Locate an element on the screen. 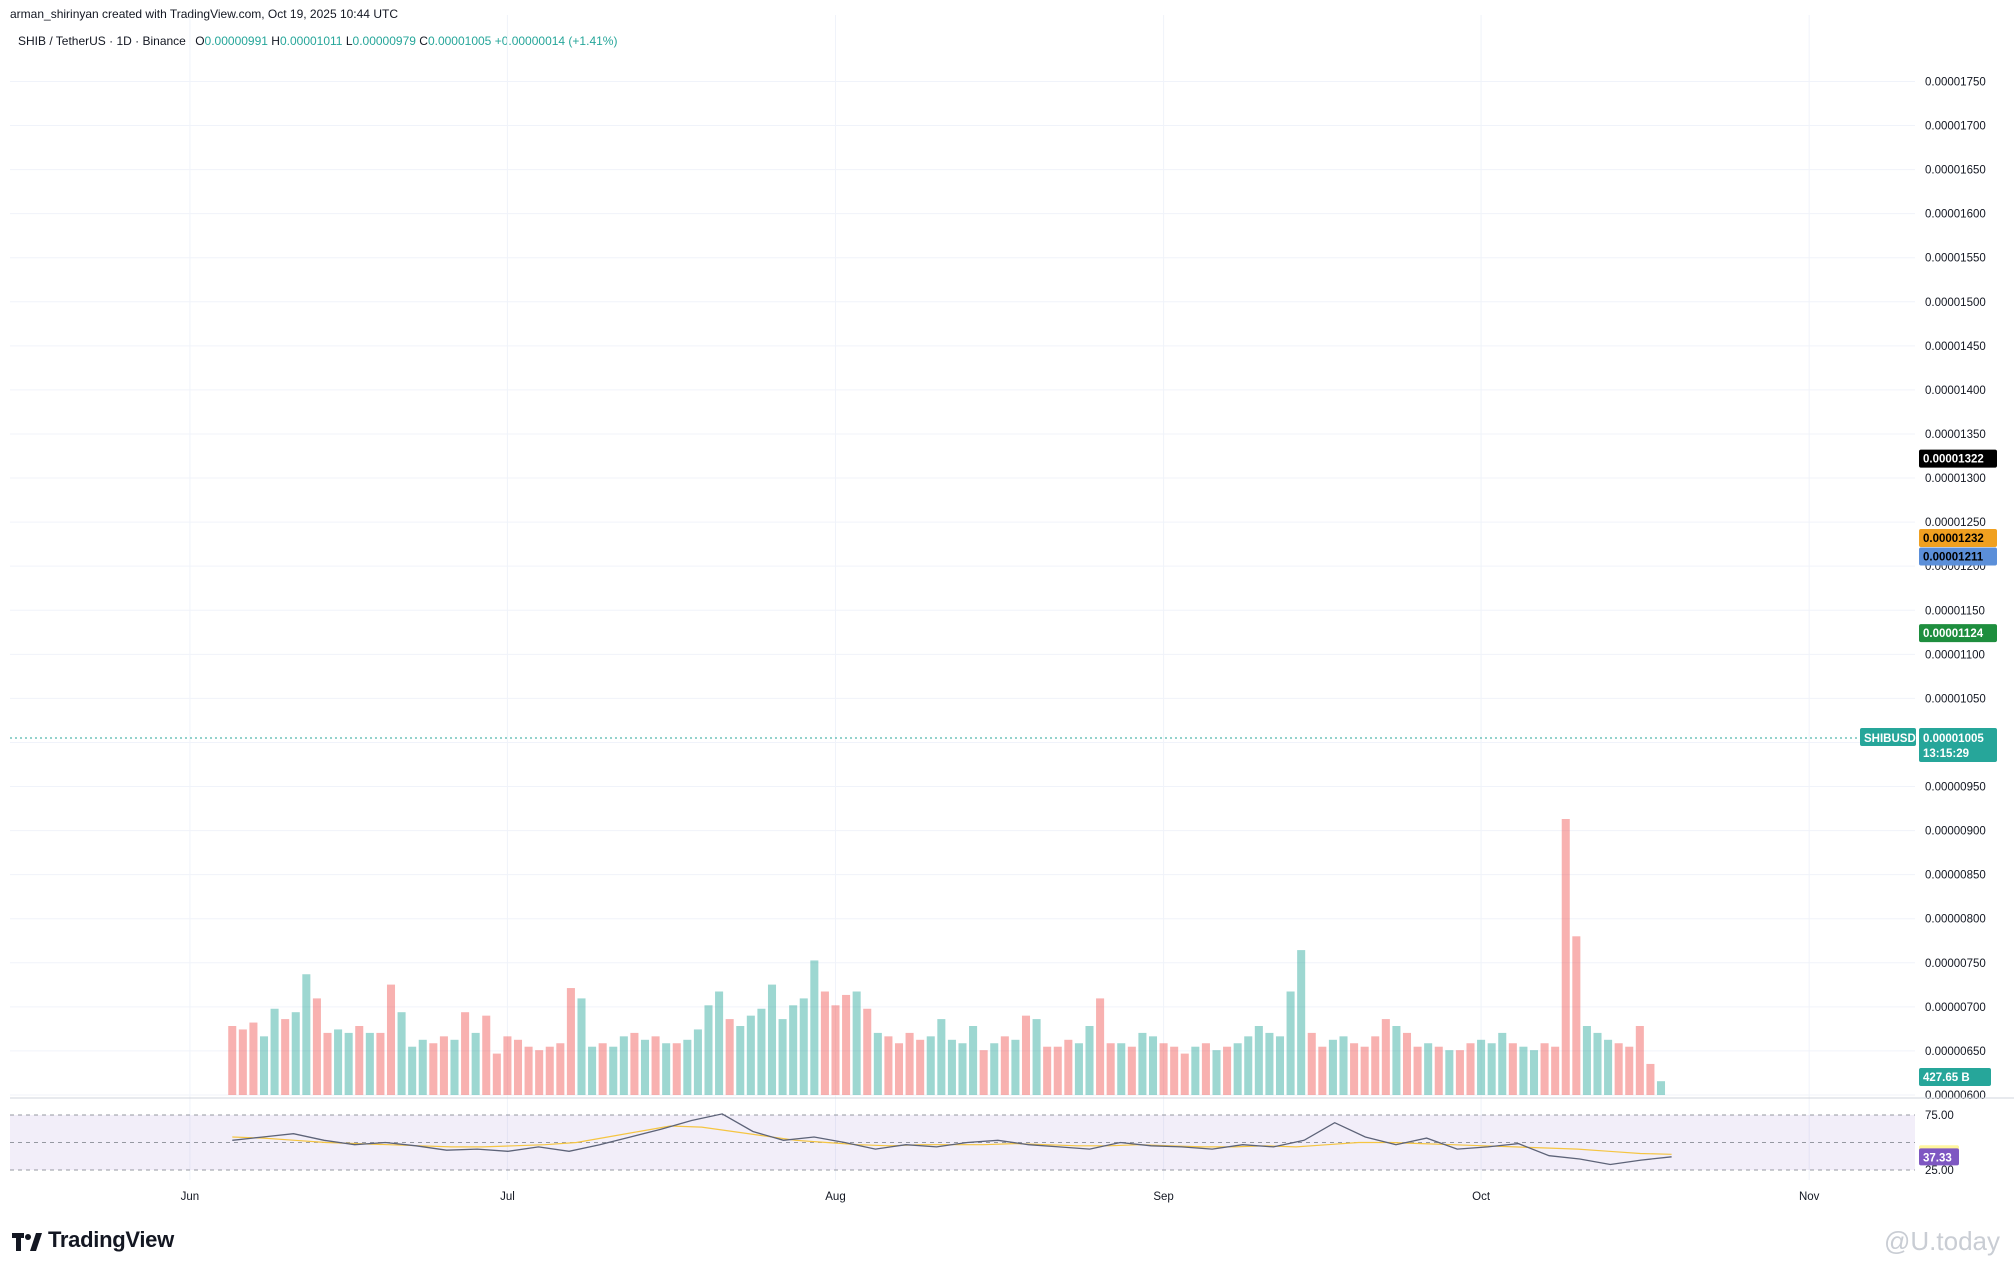  price-axis-label: 0.00000650 is located at coordinates (1955, 1052).